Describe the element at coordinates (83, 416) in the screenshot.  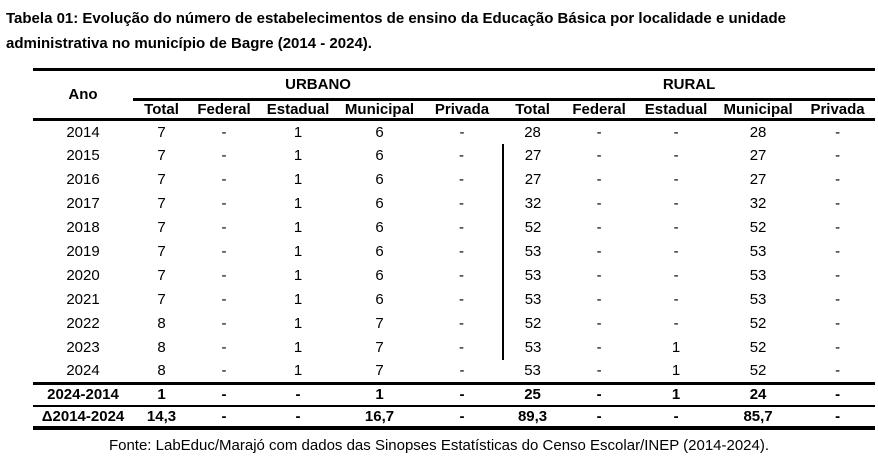
I see `year-cell: Δ2014-2024` at that location.